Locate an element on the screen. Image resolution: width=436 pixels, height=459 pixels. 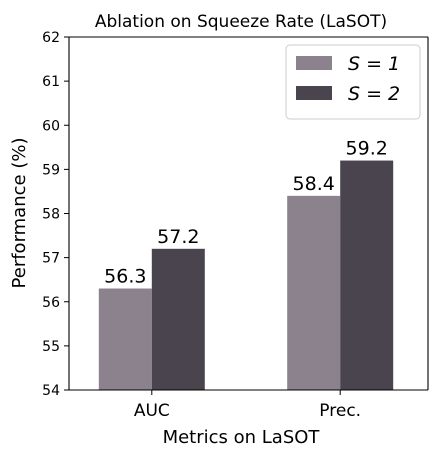
y-tick-label: 55 is located at coordinates (51, 347).